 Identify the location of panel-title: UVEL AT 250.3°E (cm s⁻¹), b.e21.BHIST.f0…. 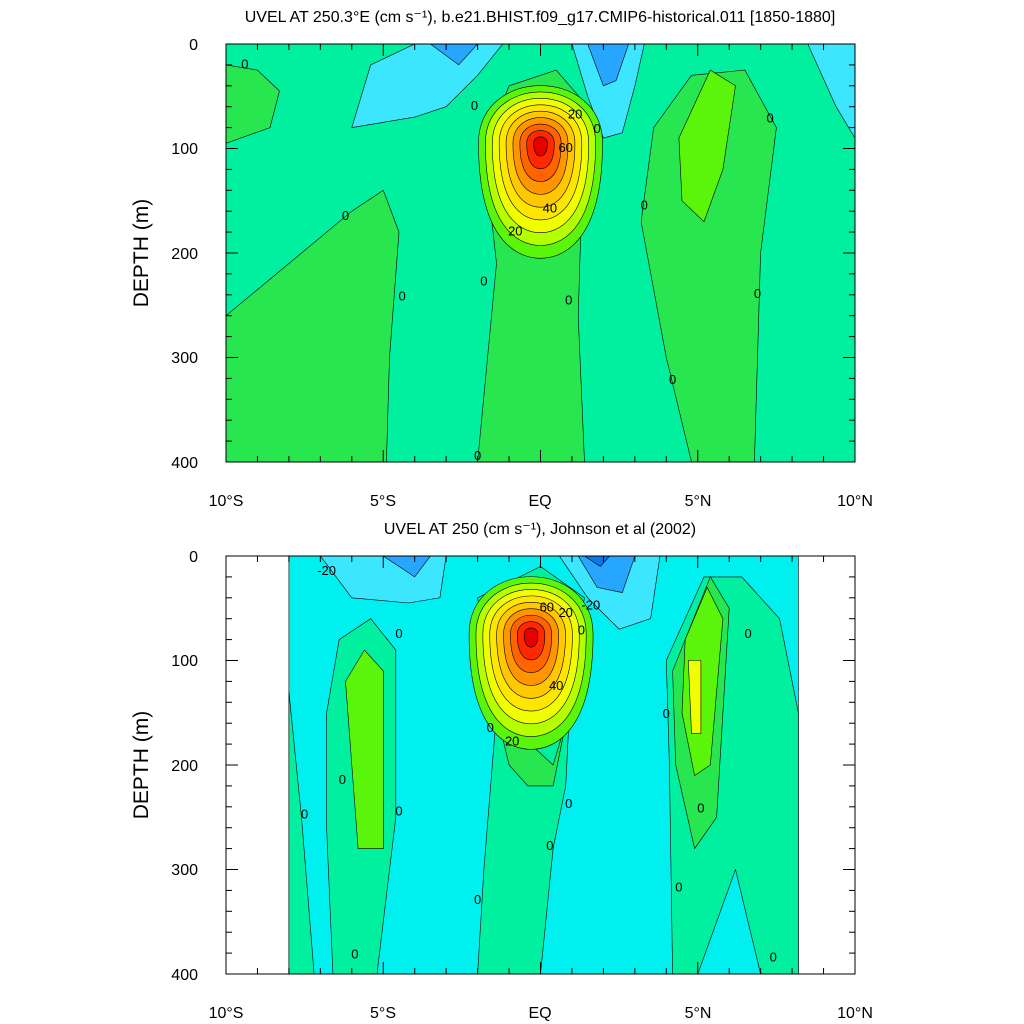
(540, 17).